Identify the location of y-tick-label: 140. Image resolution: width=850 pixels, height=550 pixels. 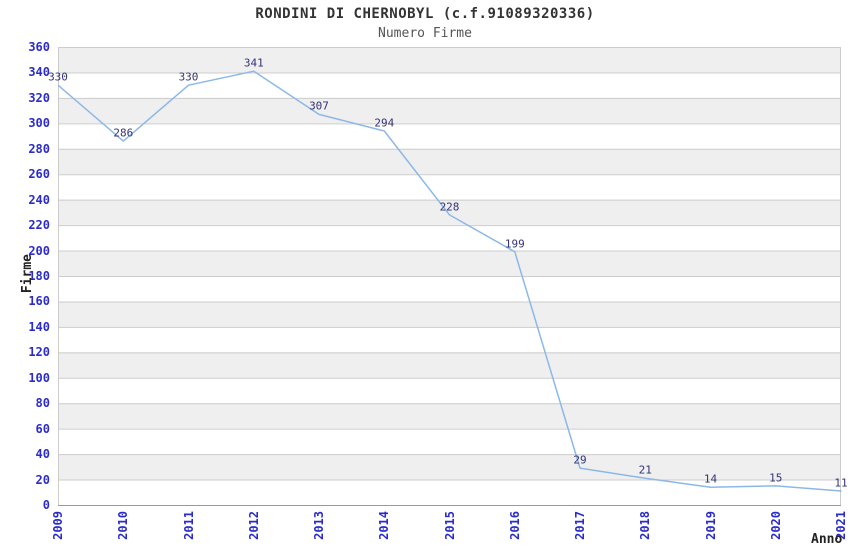
(39, 326).